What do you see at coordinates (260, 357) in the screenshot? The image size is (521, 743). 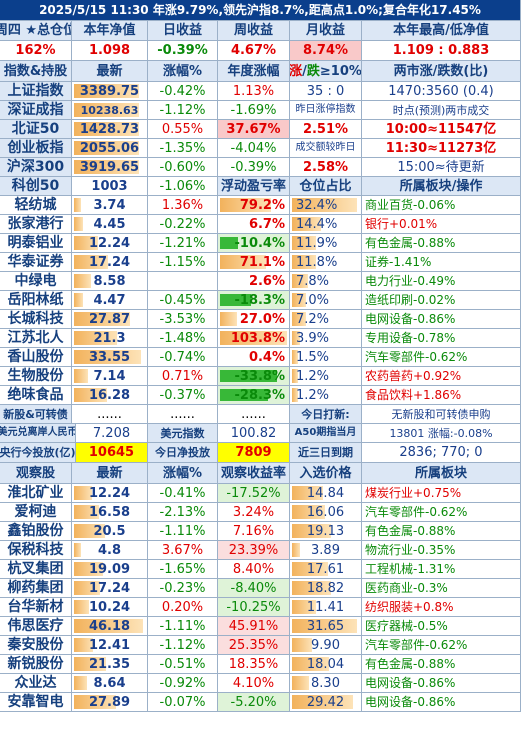 I see `holding-row: 香山股份 33.55 -0.74% 0.4% 1.5% 汽车零部件-0.62%` at bounding box center [260, 357].